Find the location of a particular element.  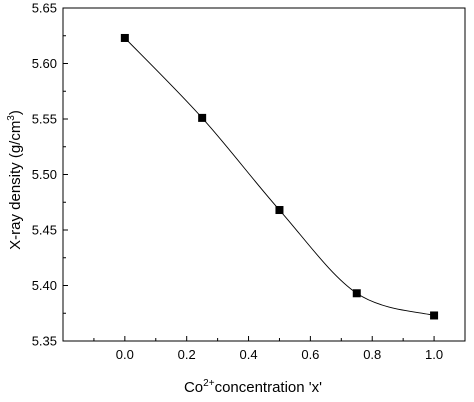

y-tick-label: 5.65 is located at coordinates (44, 8).